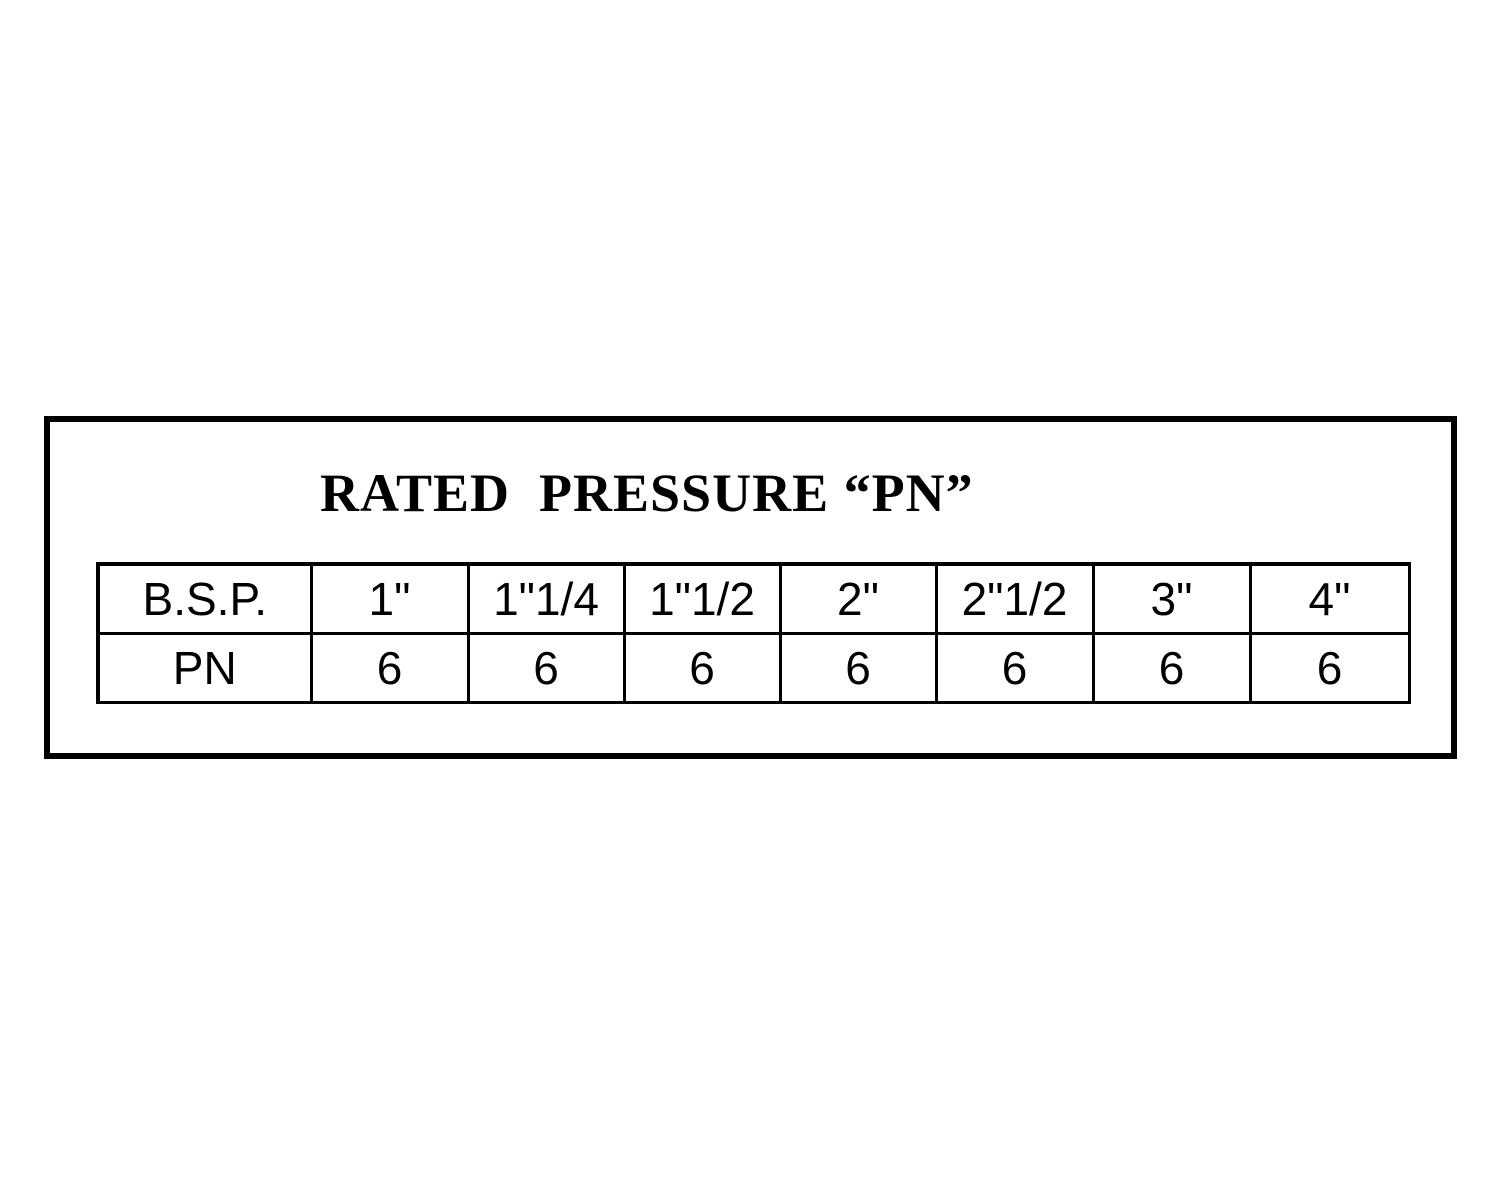 The width and height of the screenshot is (1500, 1177). What do you see at coordinates (204, 668) in the screenshot?
I see `row-header-pn: PN` at bounding box center [204, 668].